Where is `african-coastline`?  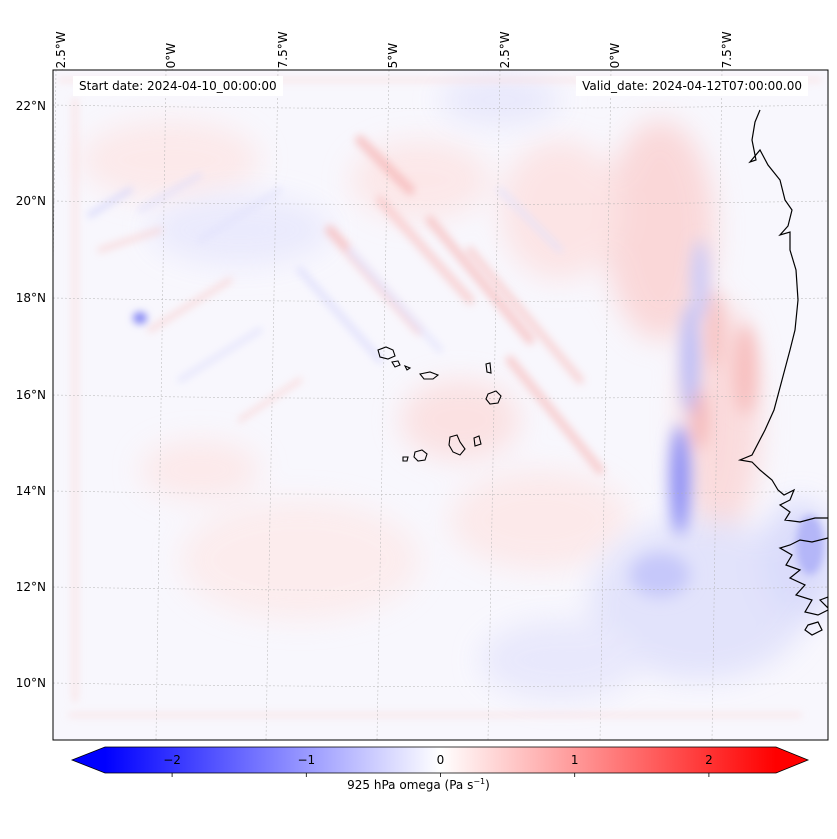 african-coastline is located at coordinates (782, 372).